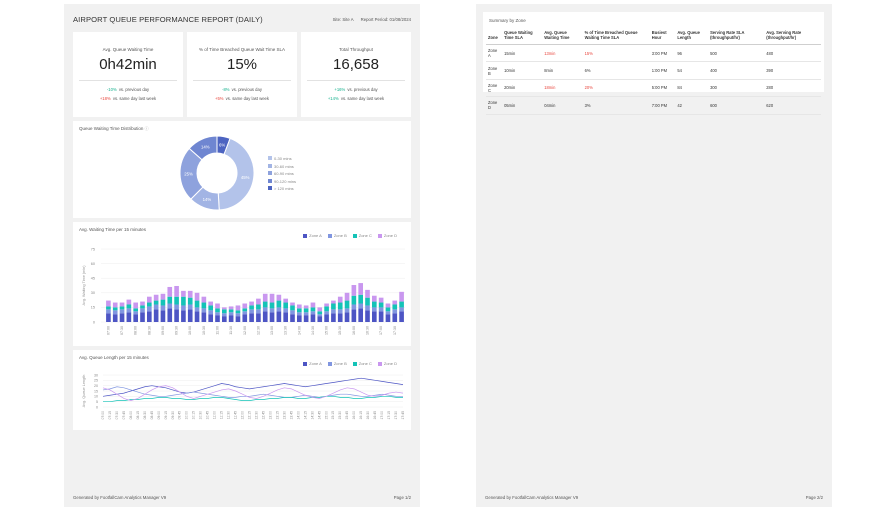  What do you see at coordinates (282, 174) in the screenshot?
I see `legend-item: 60-90 mins` at bounding box center [282, 174].